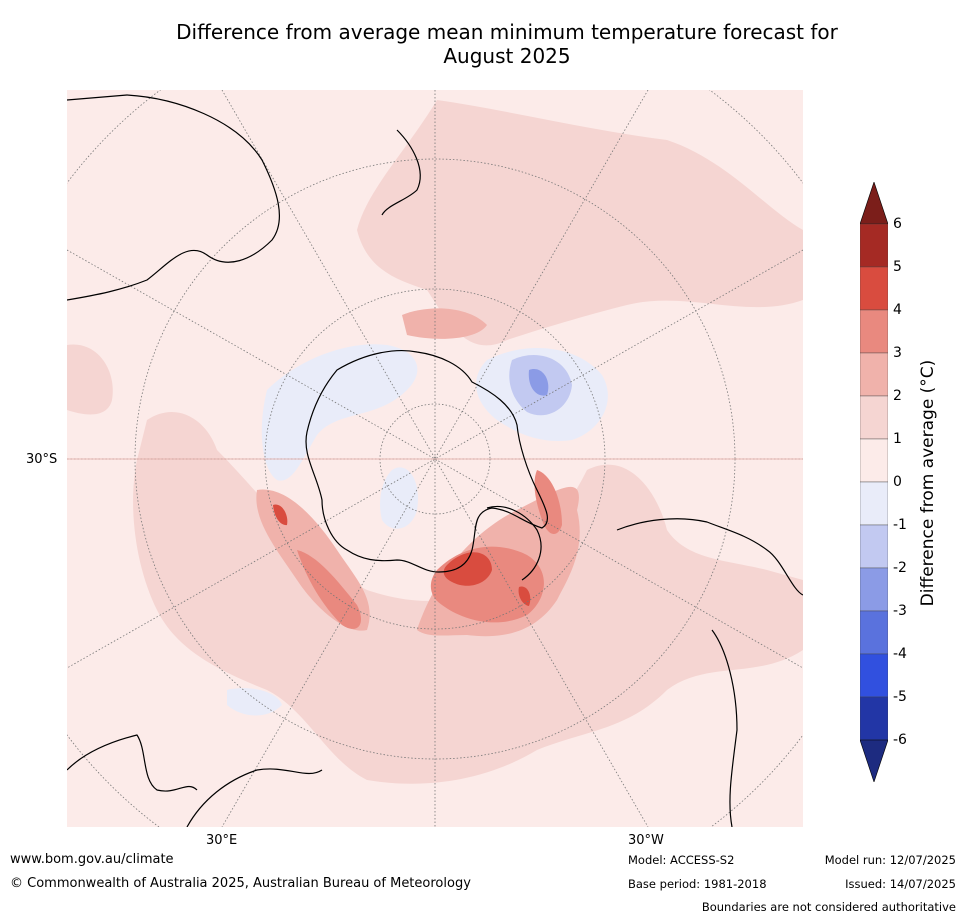  What do you see at coordinates (507, 56) in the screenshot?
I see `title-line-2: August 2025` at bounding box center [507, 56].